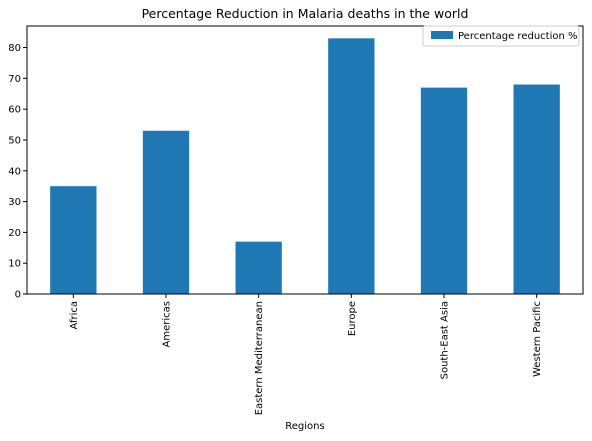 The height and width of the screenshot is (441, 592). Describe the element at coordinates (442, 35) in the screenshot. I see `legend-swatch` at that location.